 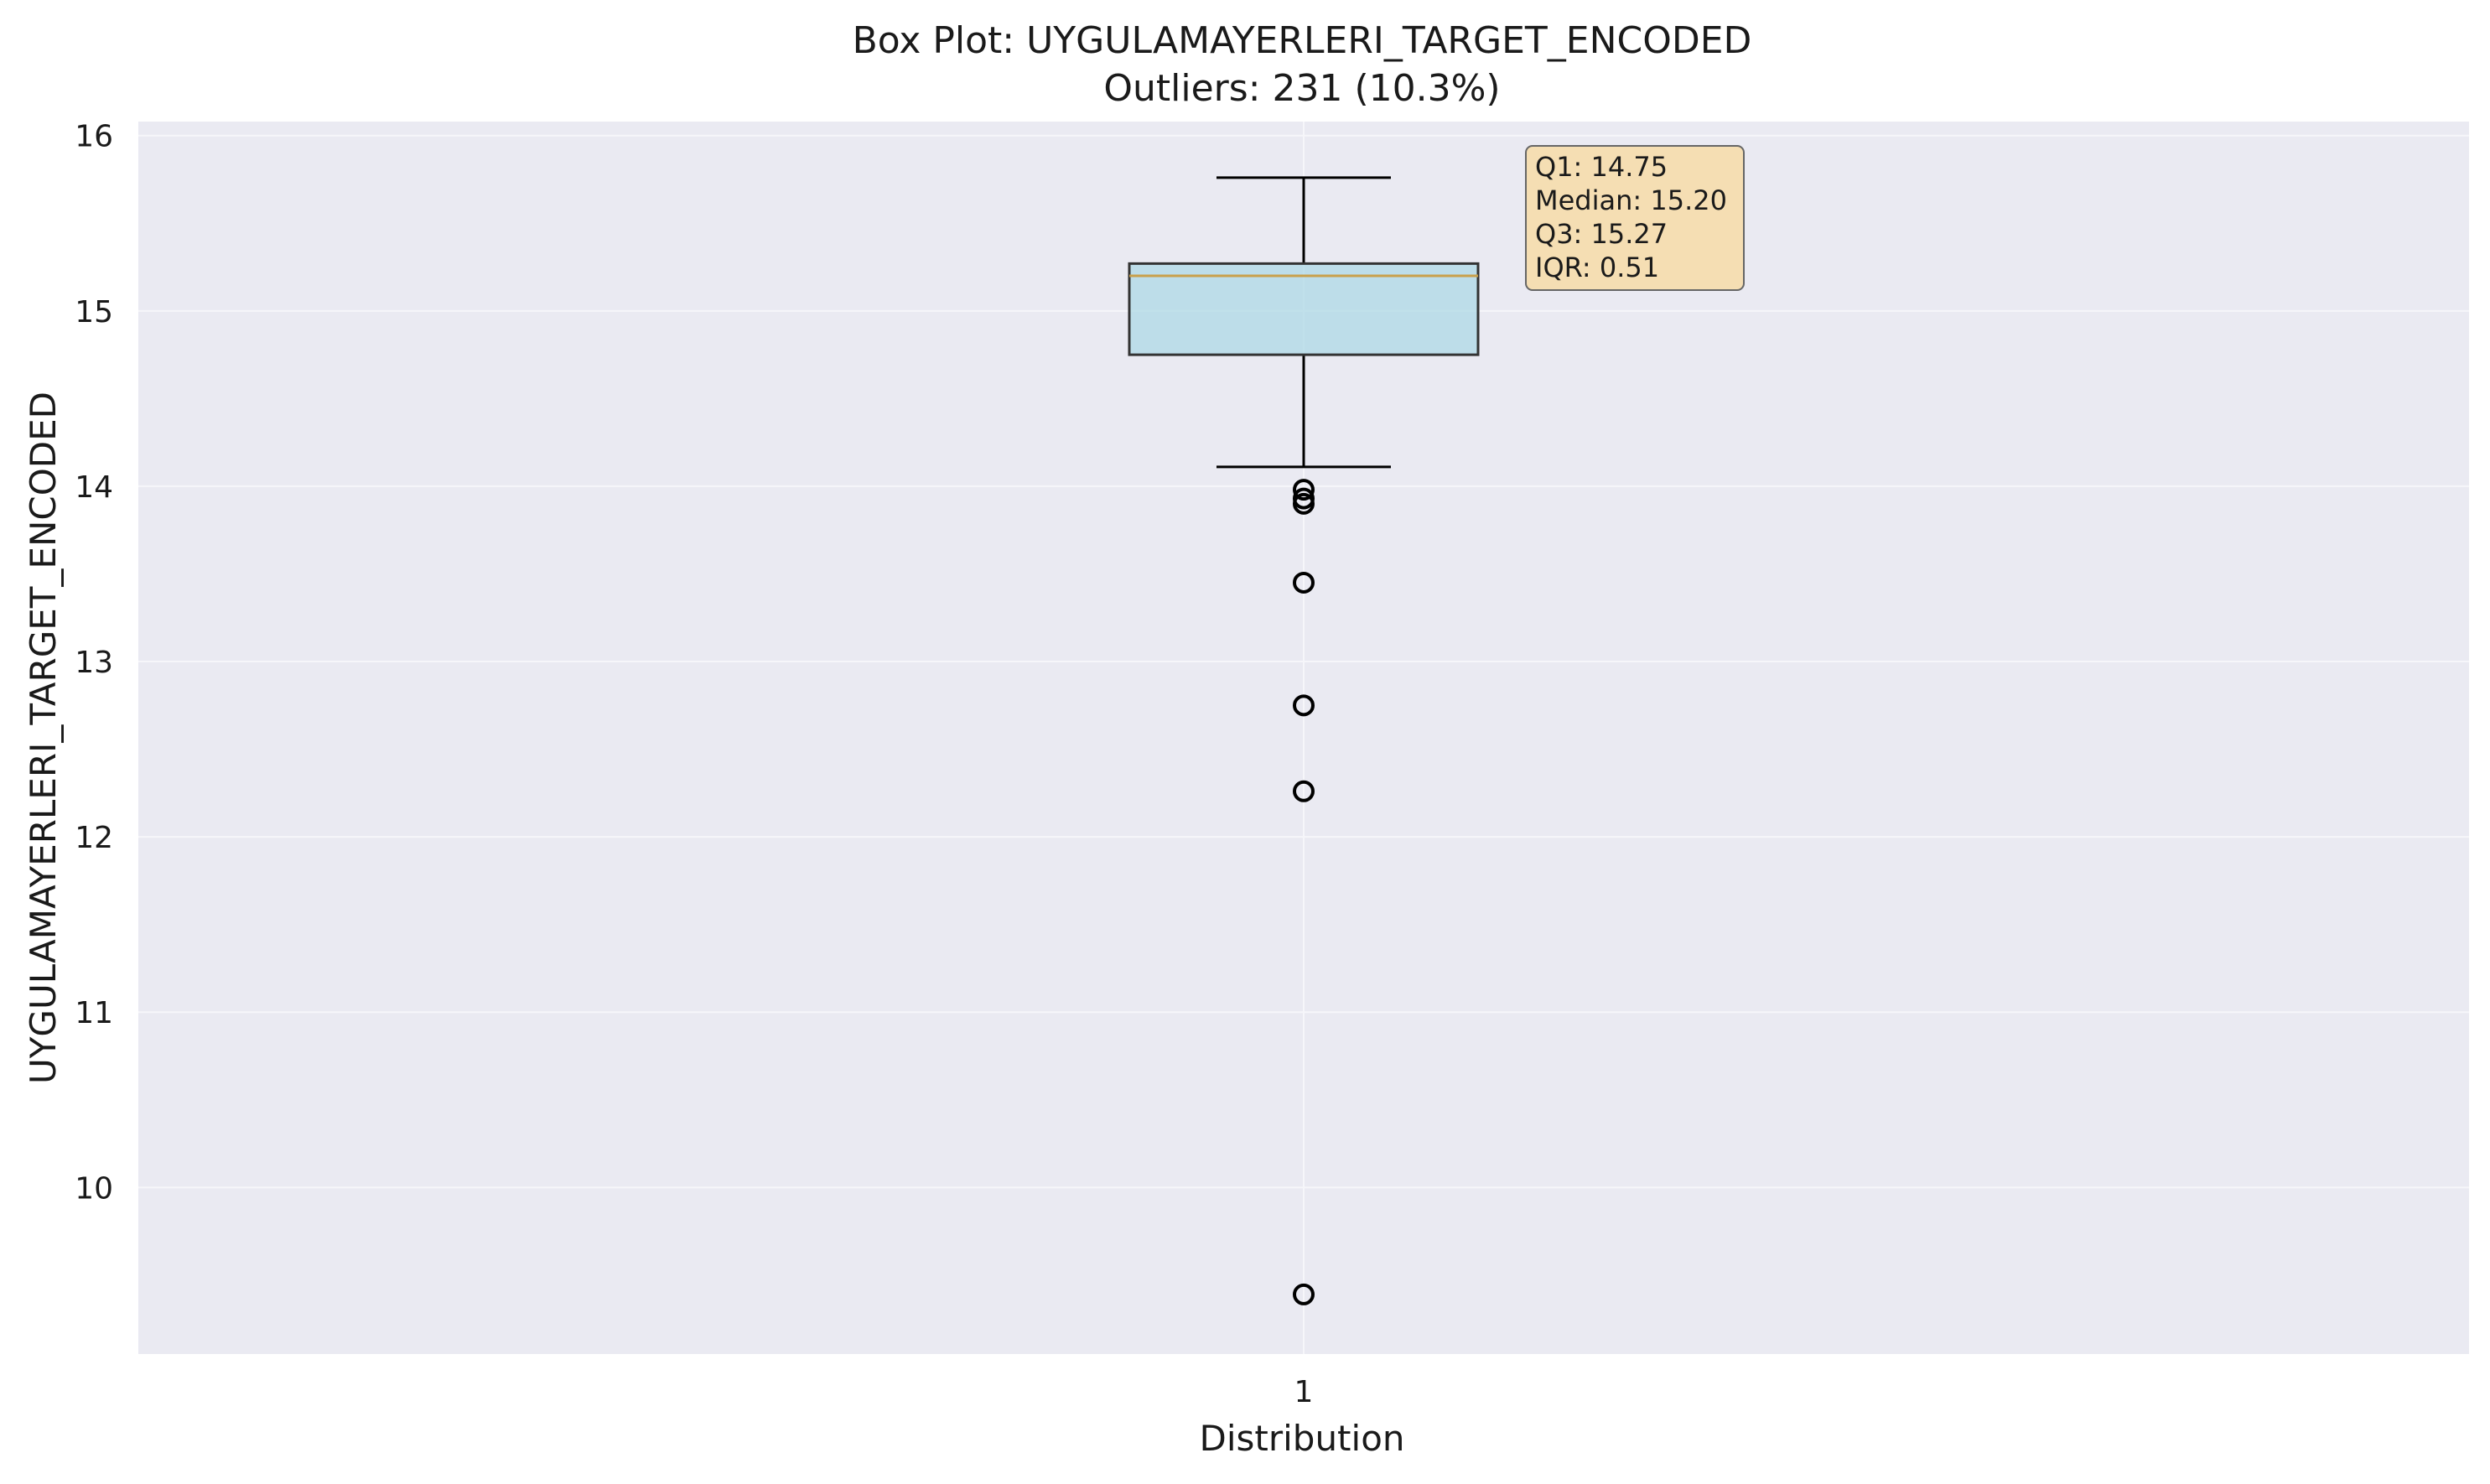 I want to click on y-tick-label: 14, so click(x=94, y=487).